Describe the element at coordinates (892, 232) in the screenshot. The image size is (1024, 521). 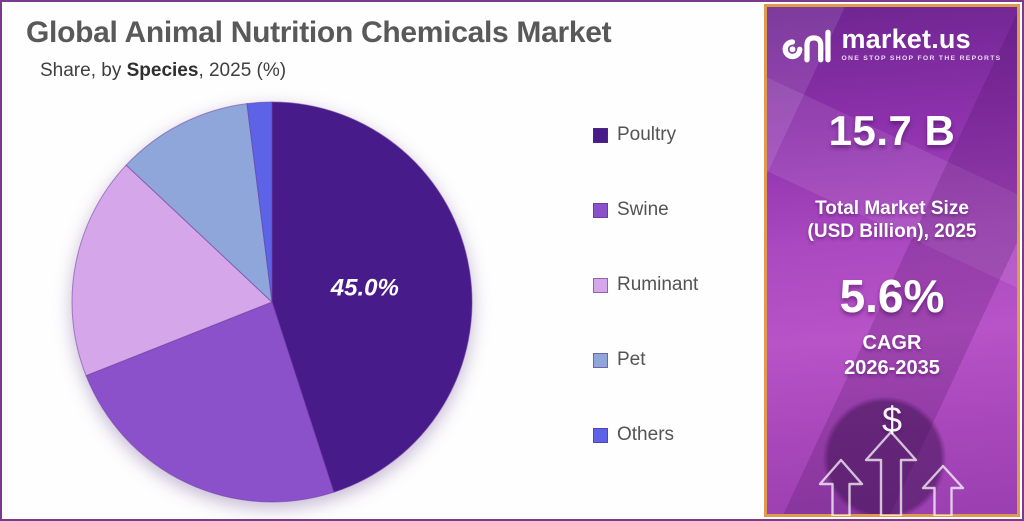
I see `market-size-label-line2: (USD Billion), 2025` at that location.